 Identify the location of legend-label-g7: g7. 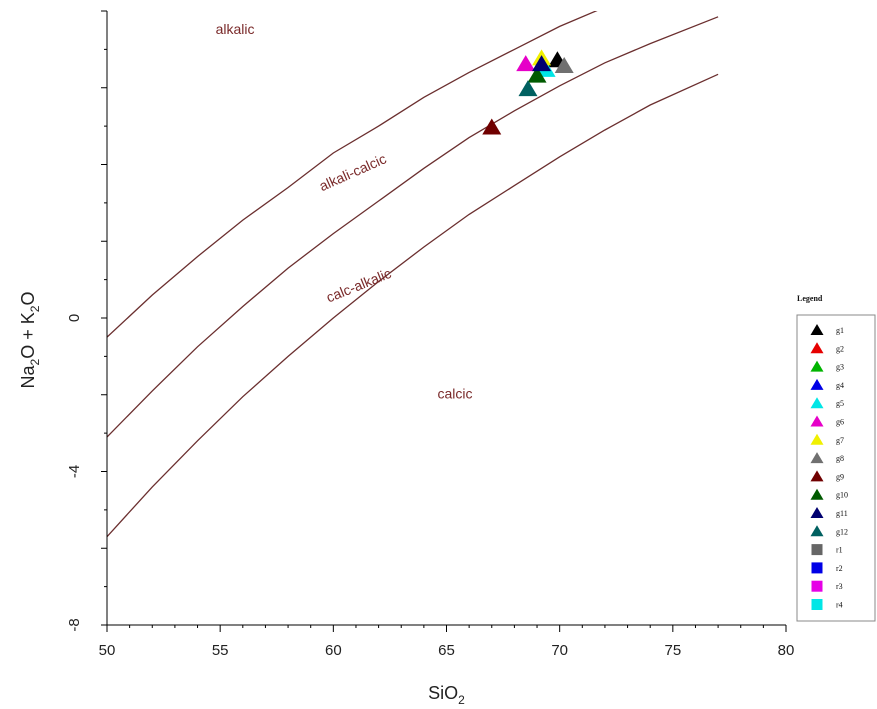
(840, 440).